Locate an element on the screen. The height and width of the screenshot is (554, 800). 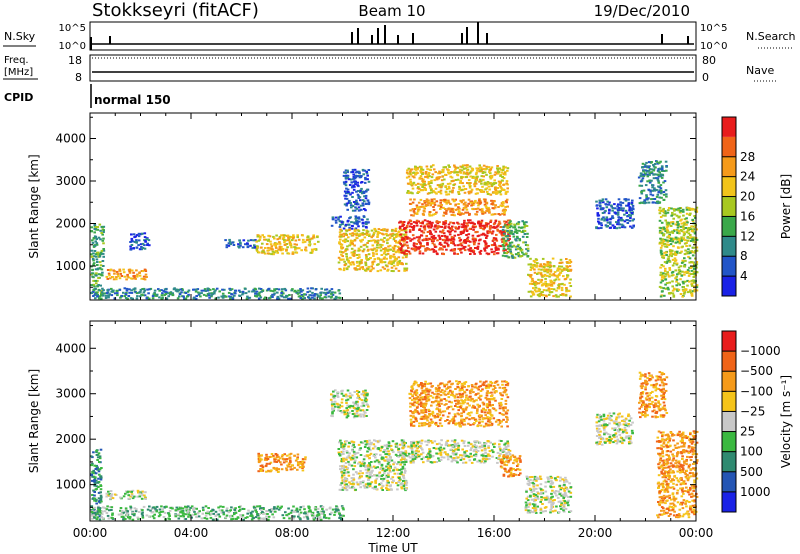
date-title: 19/Dec/2010 is located at coordinates (642, 11).